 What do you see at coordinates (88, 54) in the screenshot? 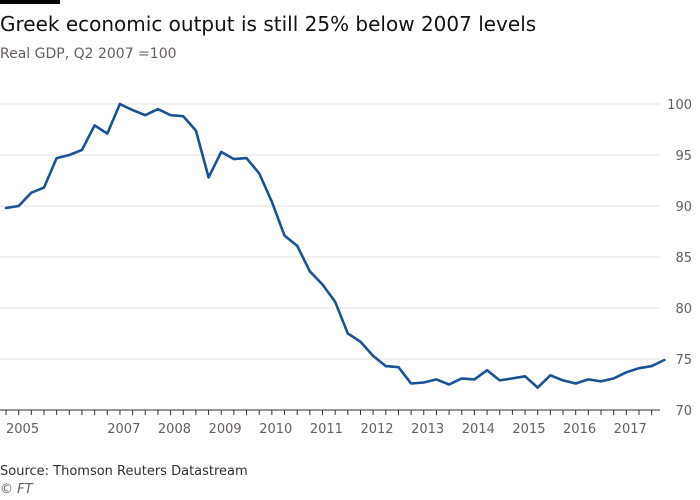
I see `chart-subtitle: Real GDP, Q2 2007 =100` at bounding box center [88, 54].